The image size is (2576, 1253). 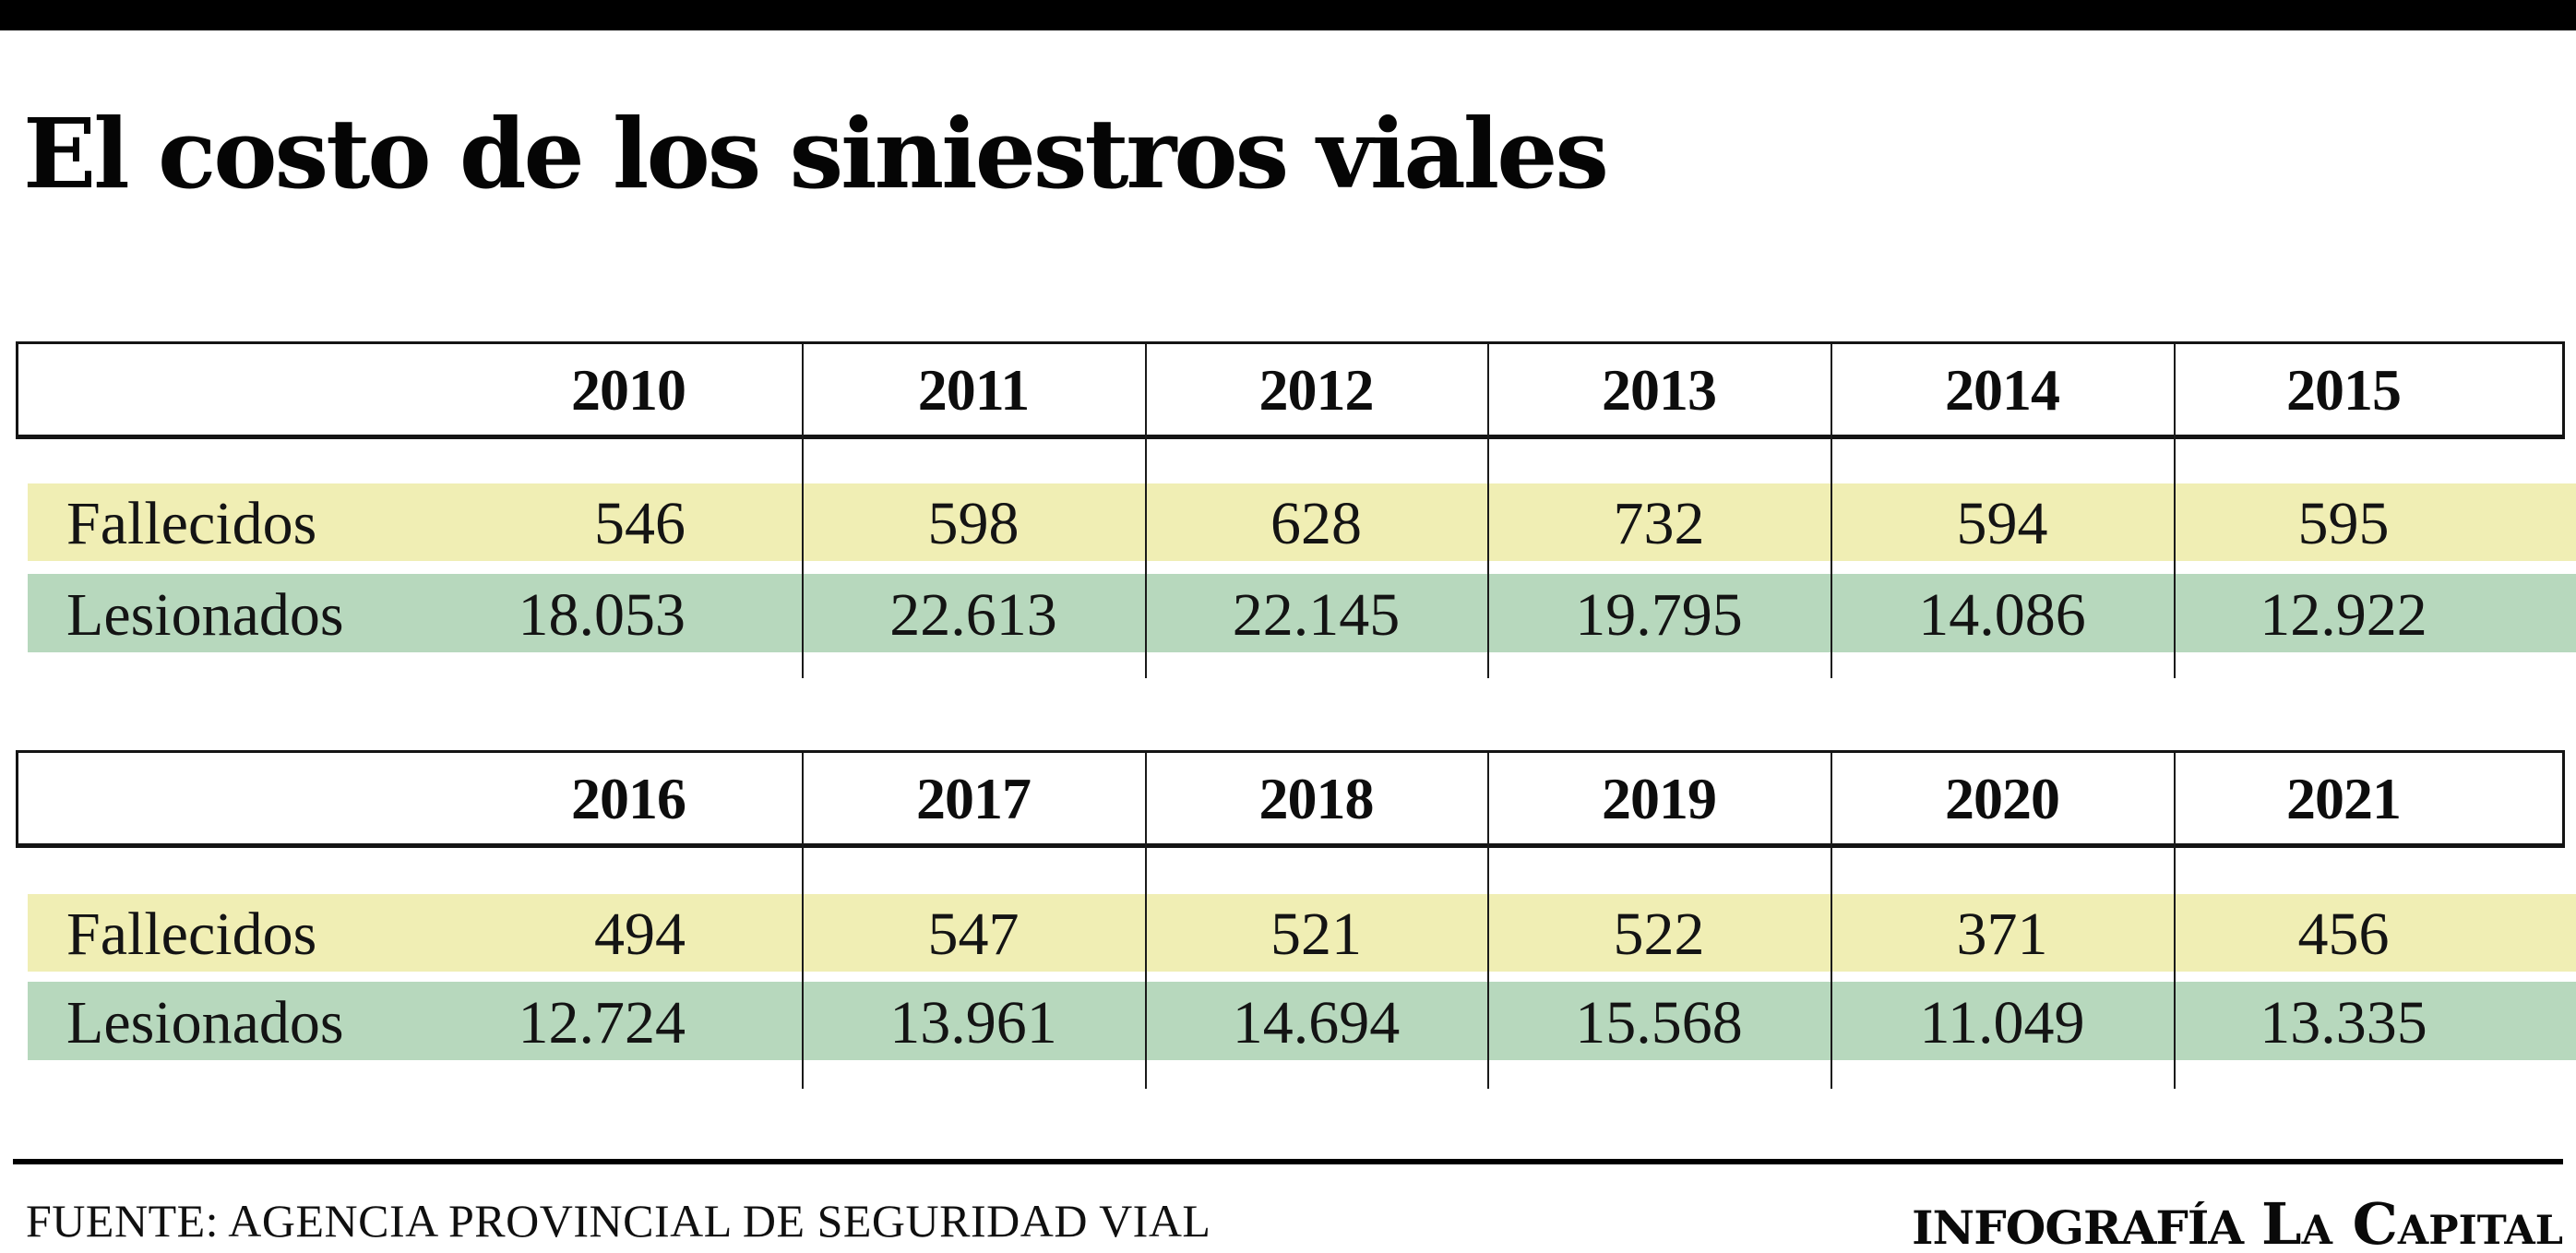 I want to click on table-cell: 11.049, so click(x=2002, y=1021).